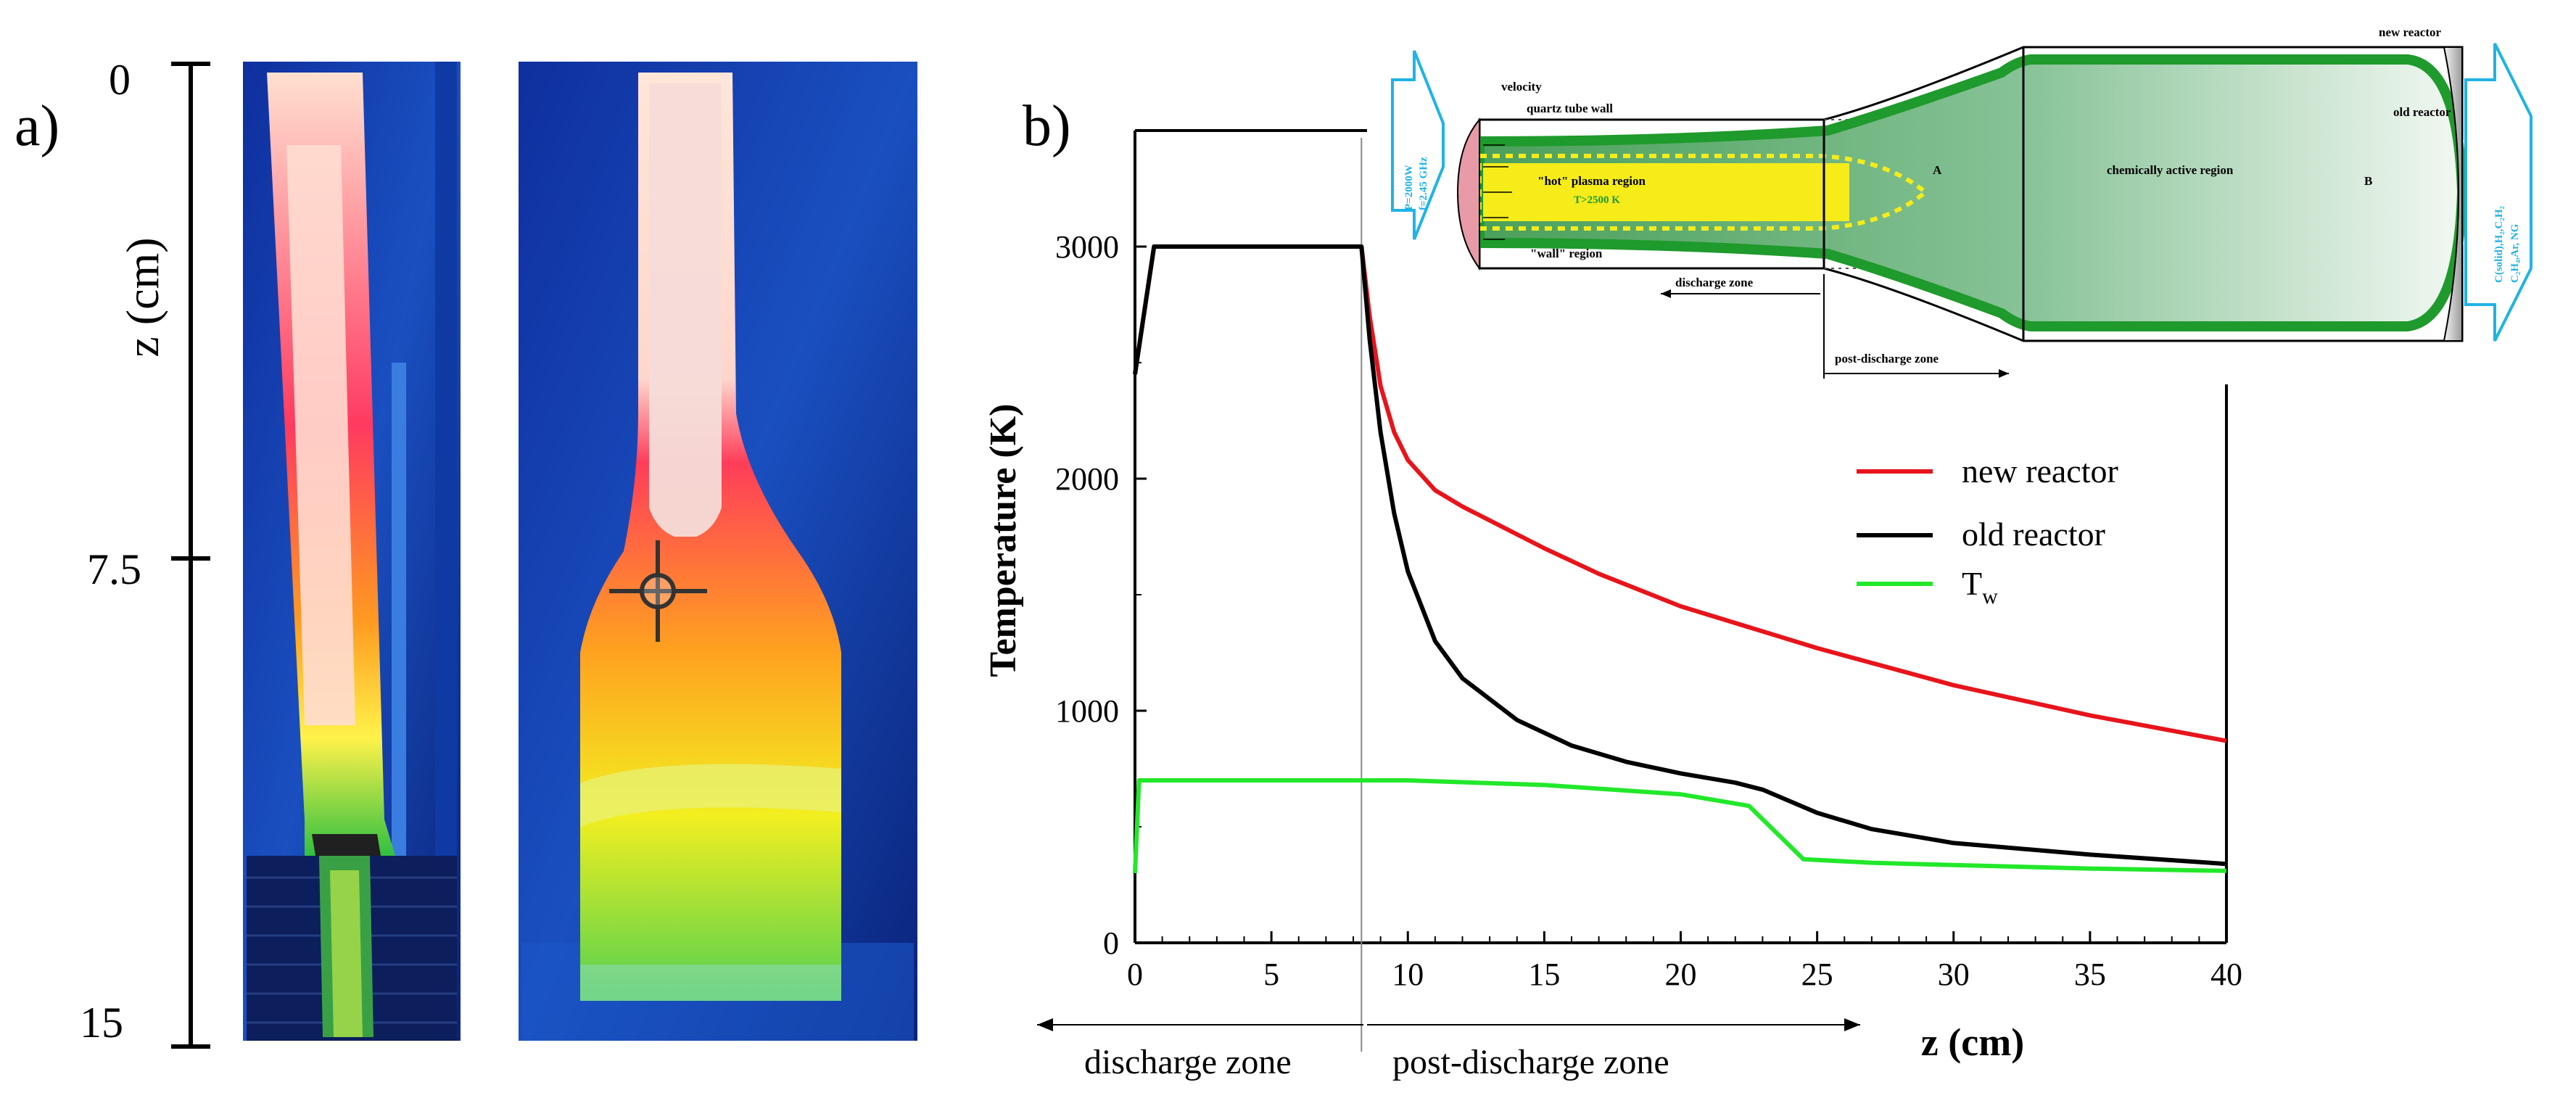 This screenshot has width=2576, height=1106. I want to click on legend-label-new-reactor: new reactor, so click(2040, 471).